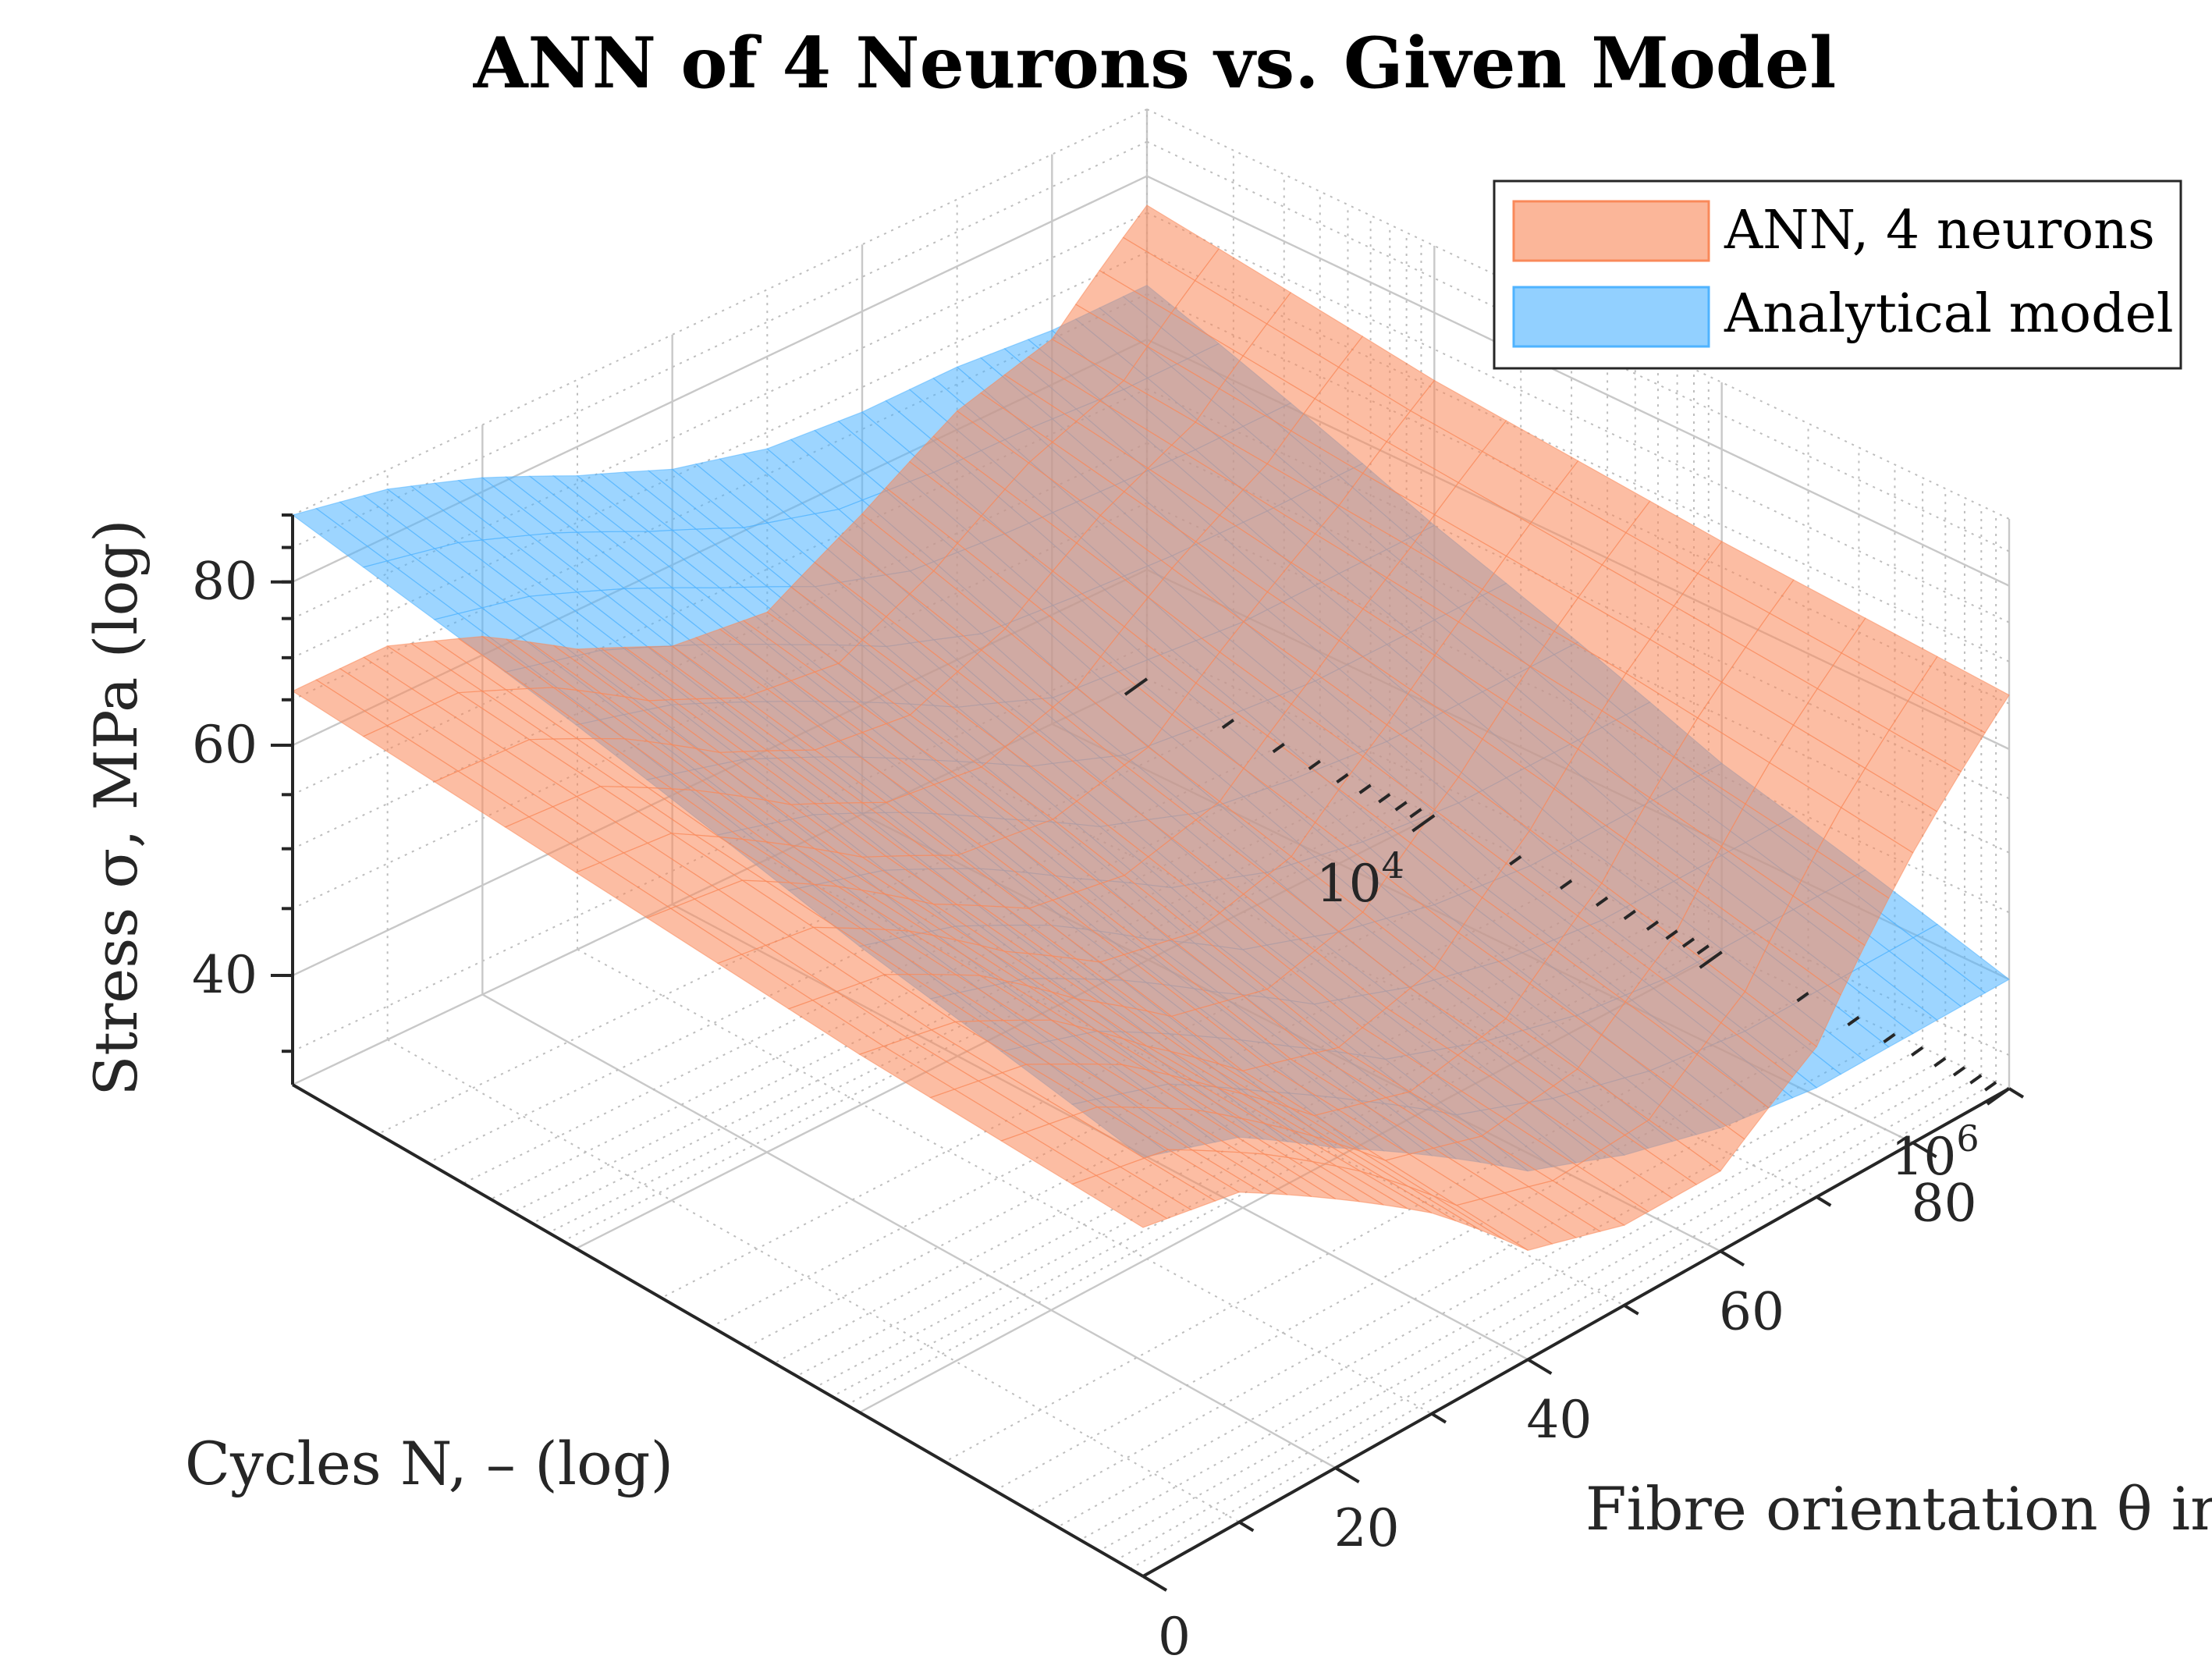 The image size is (2212, 1659). Describe the element at coordinates (224, 745) in the screenshot. I see `z-tick-label: 60` at that location.